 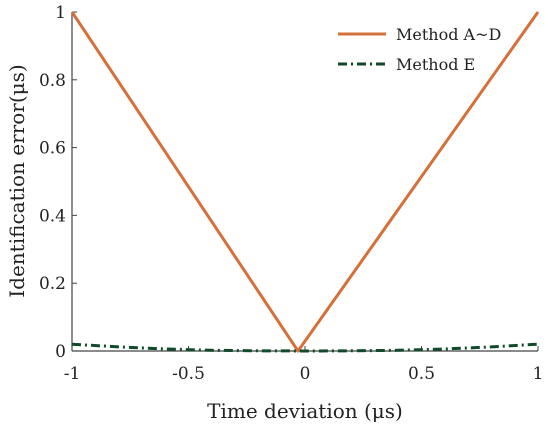 I want to click on y-tick-label: 0.8, so click(x=52, y=81).